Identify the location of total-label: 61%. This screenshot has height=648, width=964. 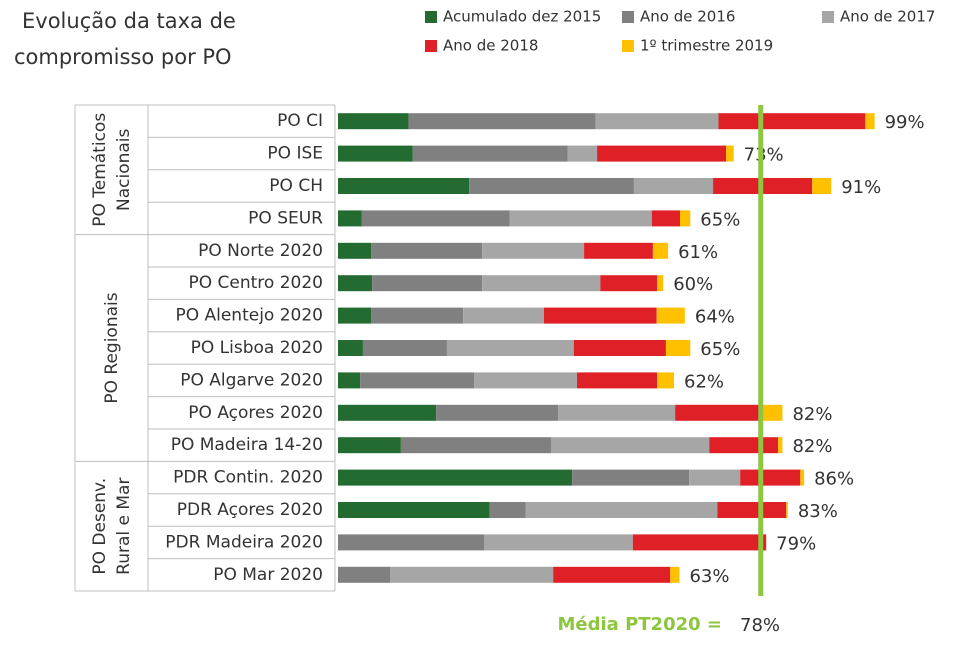
(698, 252).